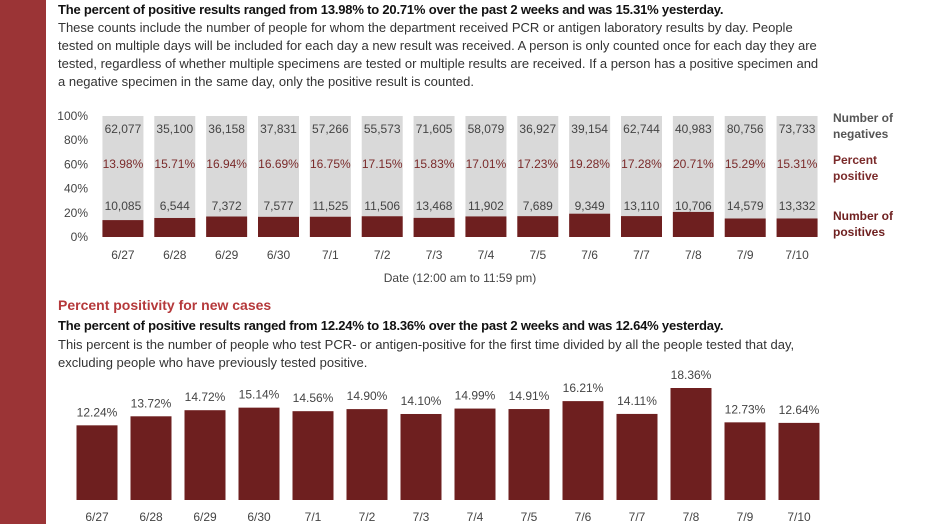 This screenshot has width=932, height=524. What do you see at coordinates (799, 410) in the screenshot?
I see `positivity-value-label: 12.64%` at bounding box center [799, 410].